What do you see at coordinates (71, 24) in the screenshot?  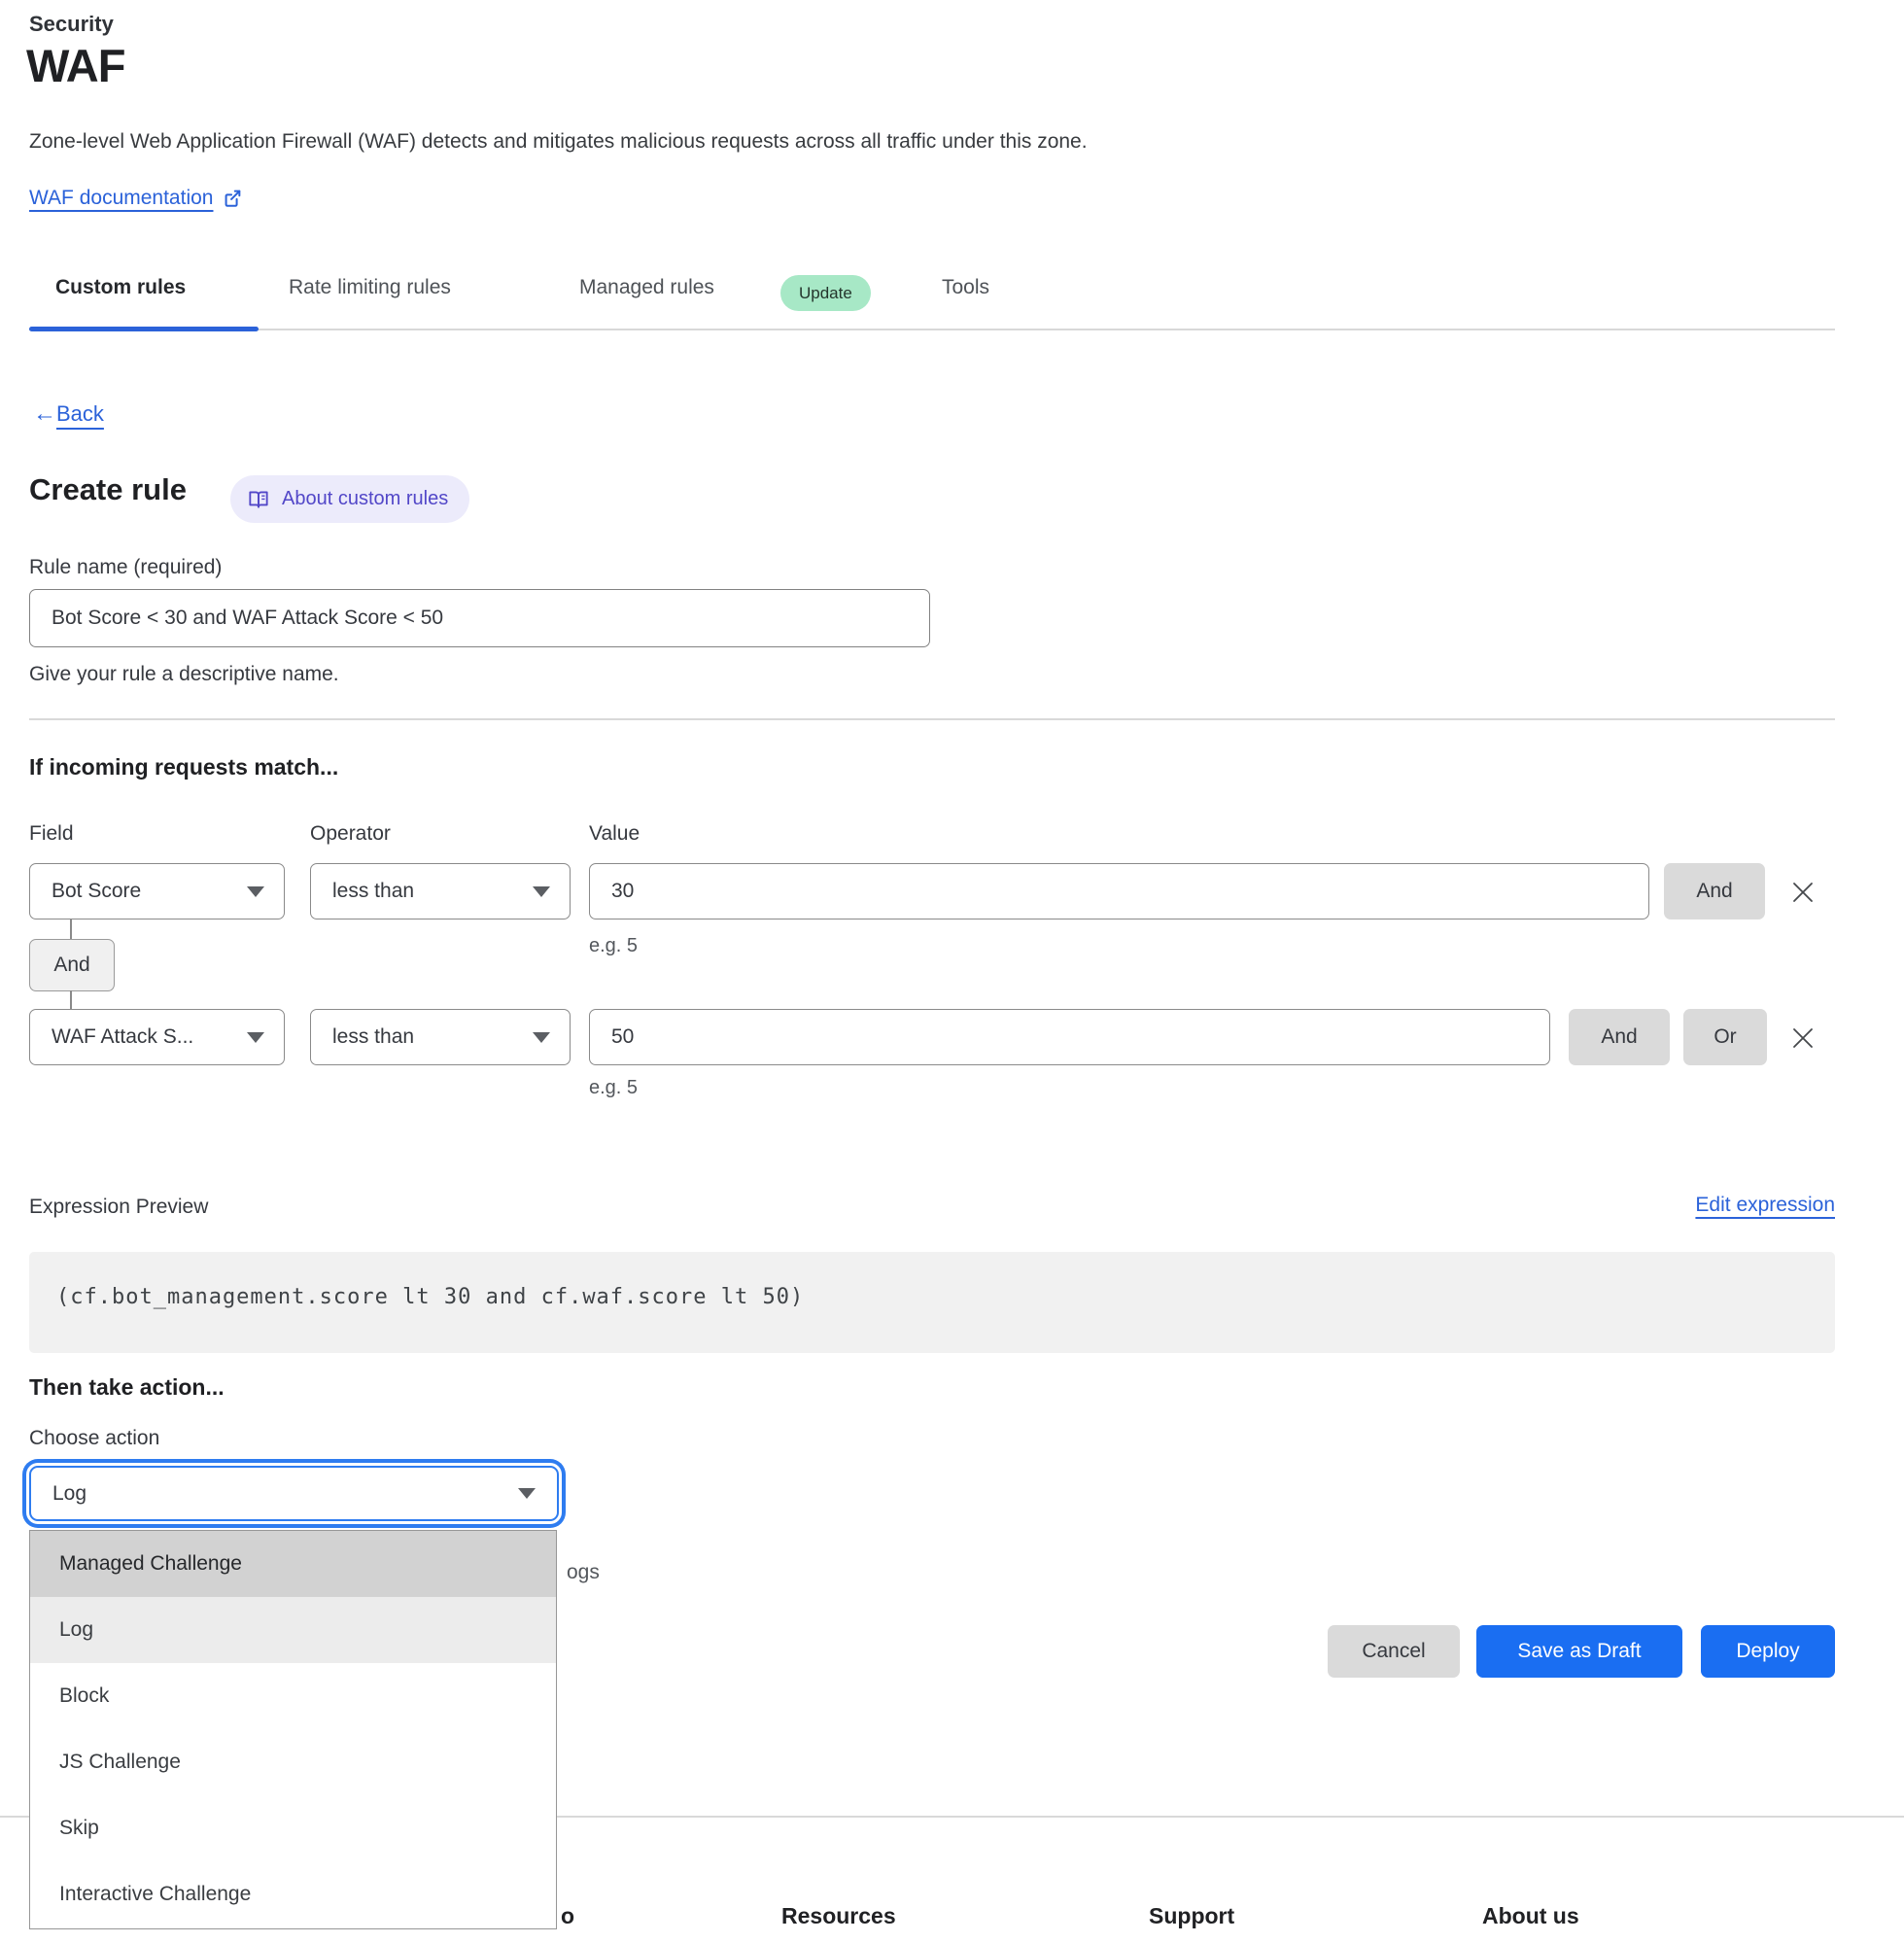 I see `breadcrumb-security: Security` at bounding box center [71, 24].